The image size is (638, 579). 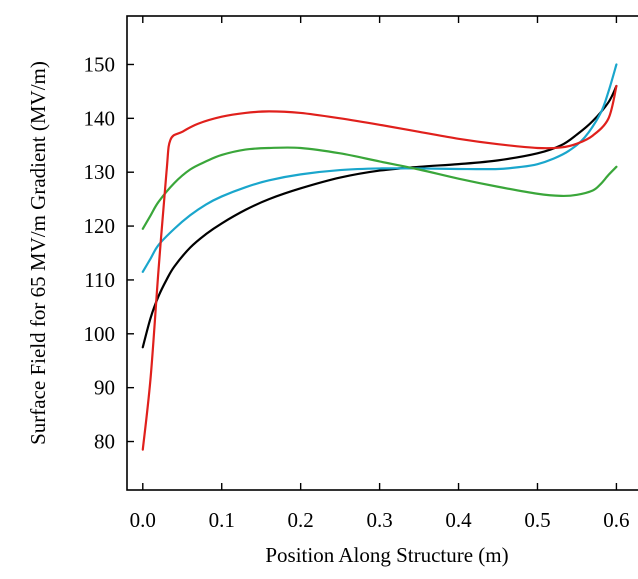 What do you see at coordinates (222, 520) in the screenshot?
I see `x-tick-label: 0.1` at bounding box center [222, 520].